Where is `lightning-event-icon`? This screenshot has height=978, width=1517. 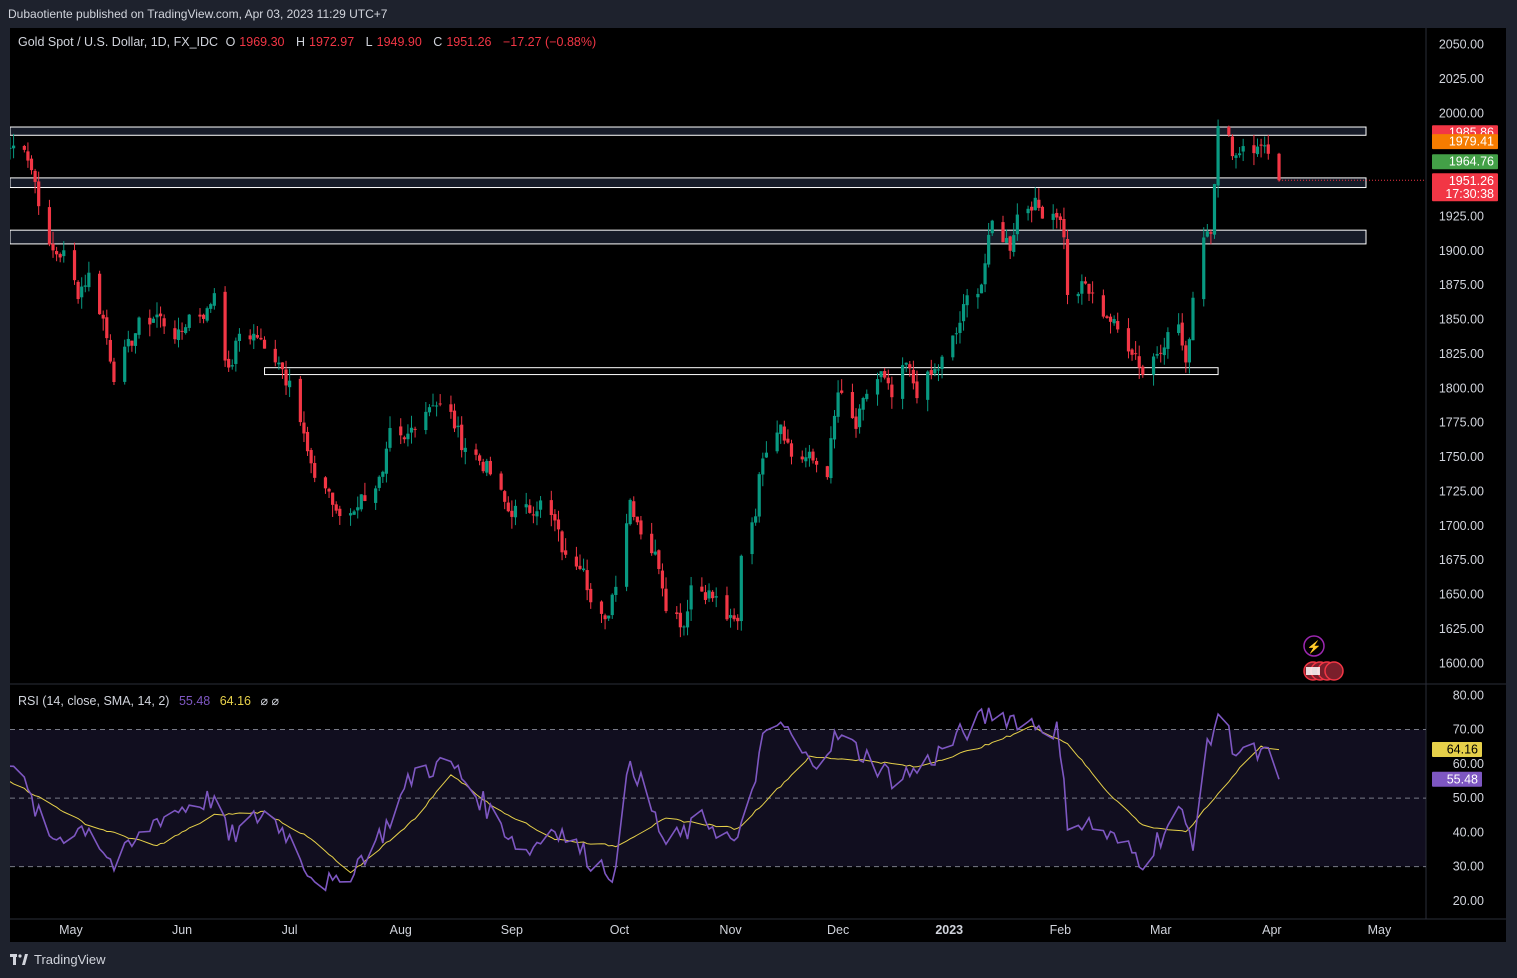 lightning-event-icon is located at coordinates (1314, 646).